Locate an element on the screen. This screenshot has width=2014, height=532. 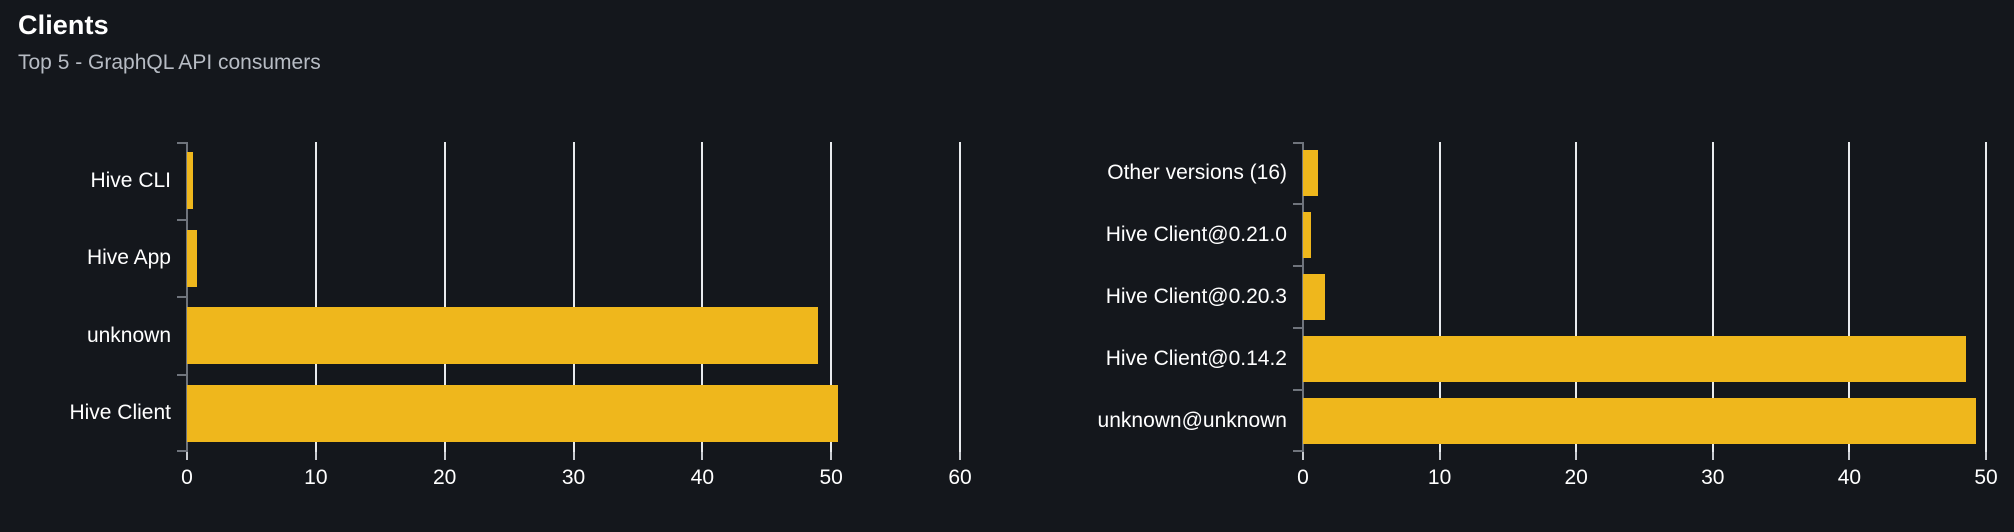
y-axis-category-label: unknown is located at coordinates (128, 335).